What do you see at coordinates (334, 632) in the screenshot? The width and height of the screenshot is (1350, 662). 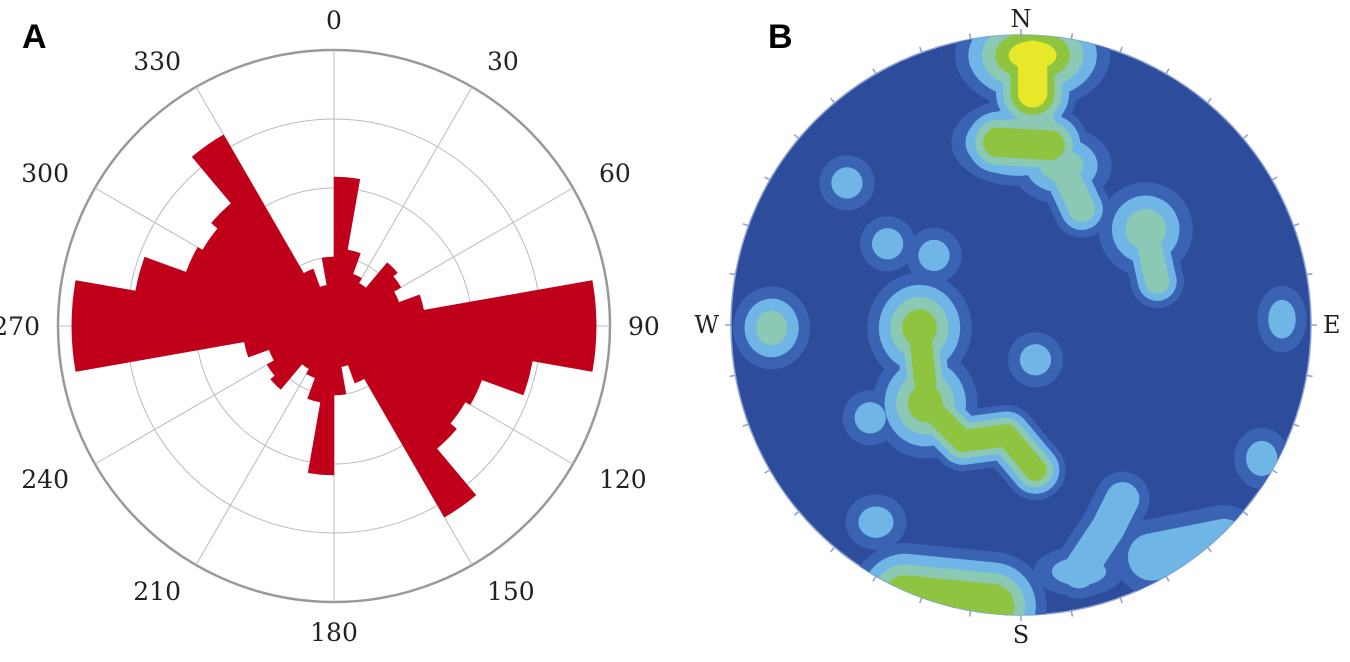 I see `rose-angle-label: 180` at bounding box center [334, 632].